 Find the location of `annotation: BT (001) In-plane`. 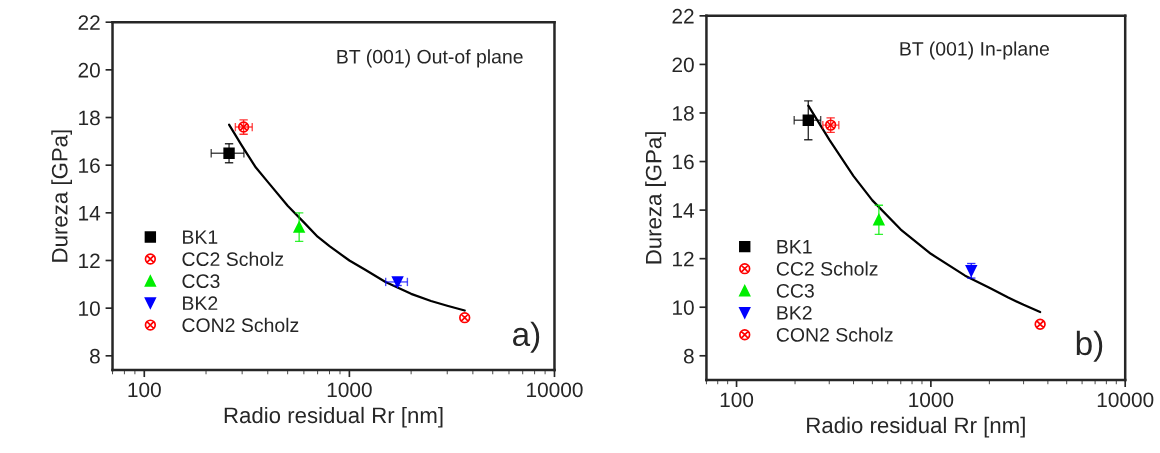

annotation: BT (001) In-plane is located at coordinates (974, 50).